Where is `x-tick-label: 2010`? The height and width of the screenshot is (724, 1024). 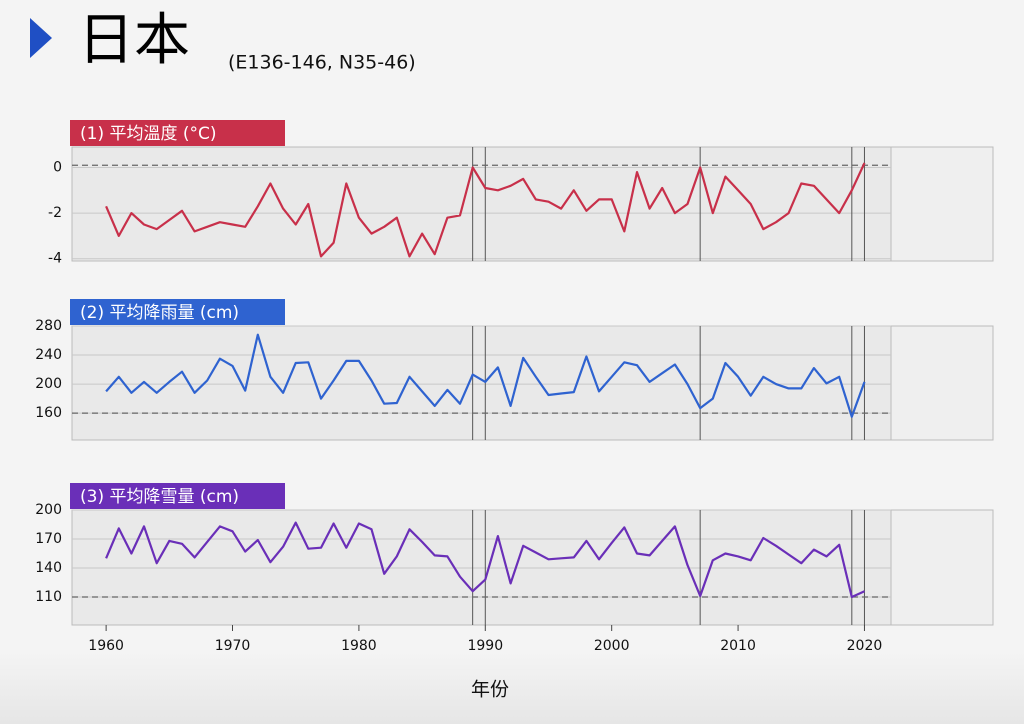 x-tick-label: 2010 is located at coordinates (738, 646).